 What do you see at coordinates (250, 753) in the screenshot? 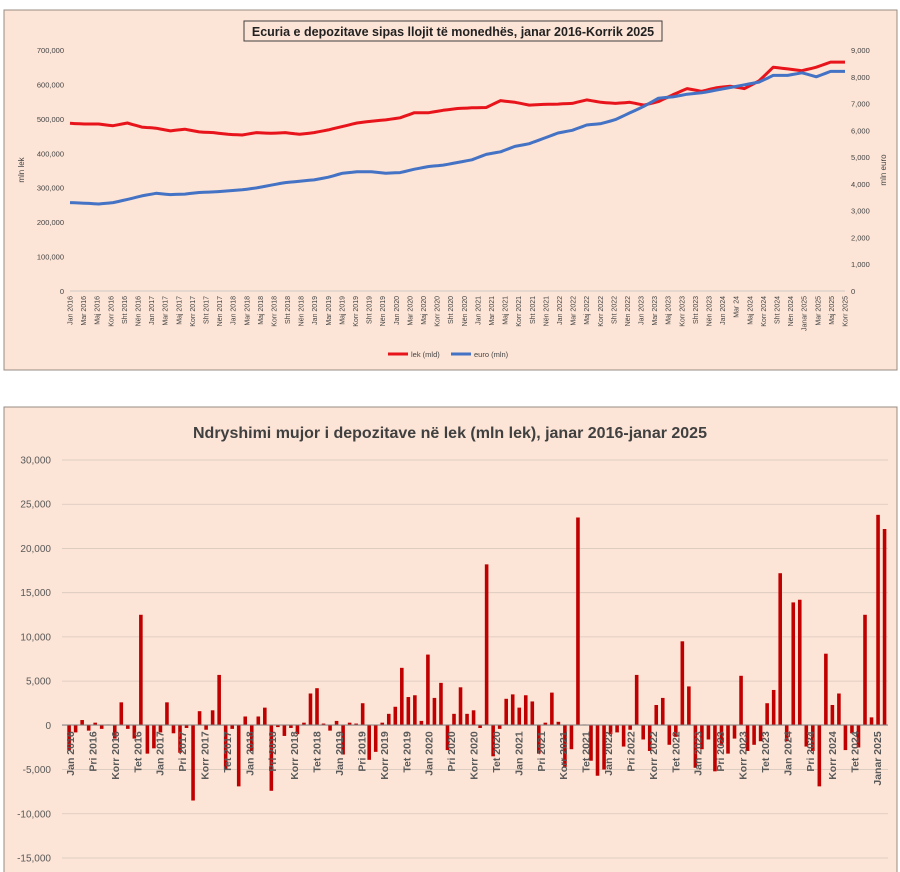
I see `chart2-x-tick-label: Jan 2018` at bounding box center [250, 753].